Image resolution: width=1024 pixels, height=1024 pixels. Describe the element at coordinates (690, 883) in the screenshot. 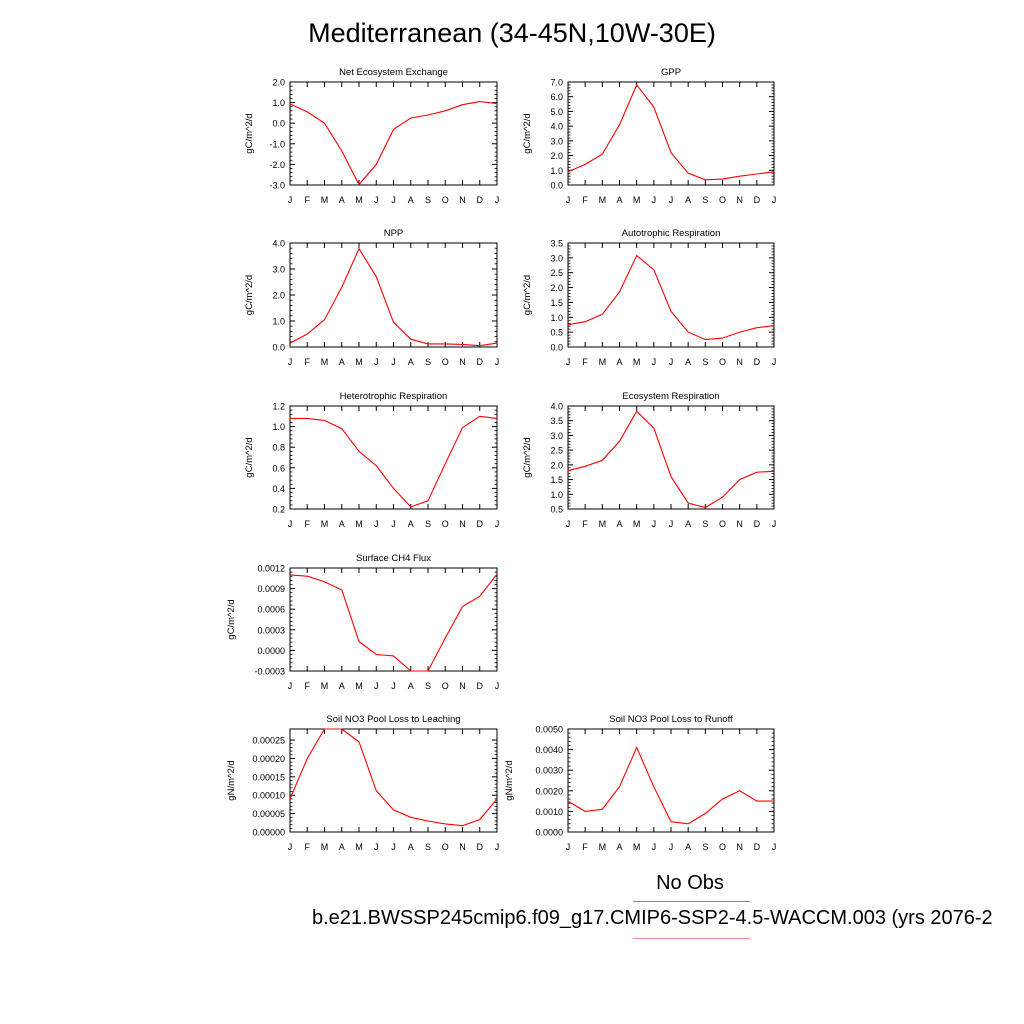

I see `legend-obs-label: No Obs` at that location.